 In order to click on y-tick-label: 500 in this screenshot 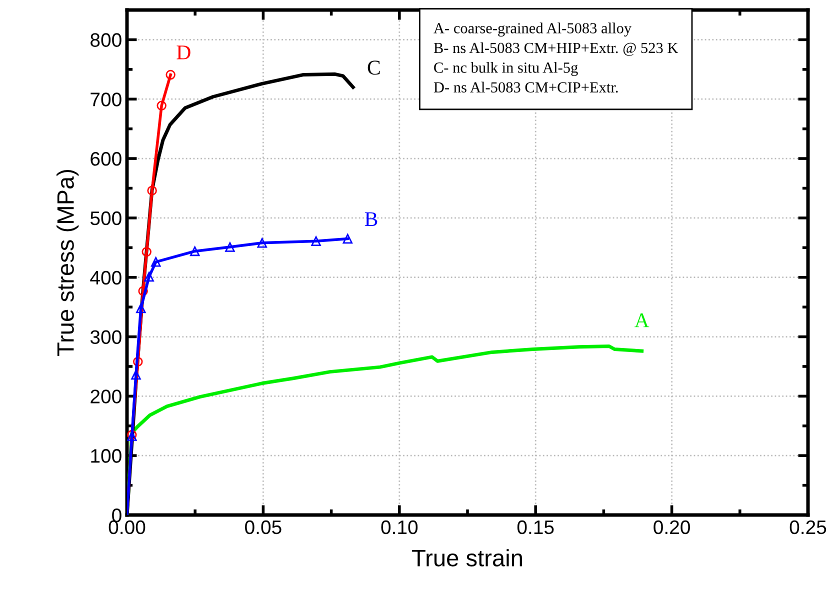, I will do `click(106, 218)`.